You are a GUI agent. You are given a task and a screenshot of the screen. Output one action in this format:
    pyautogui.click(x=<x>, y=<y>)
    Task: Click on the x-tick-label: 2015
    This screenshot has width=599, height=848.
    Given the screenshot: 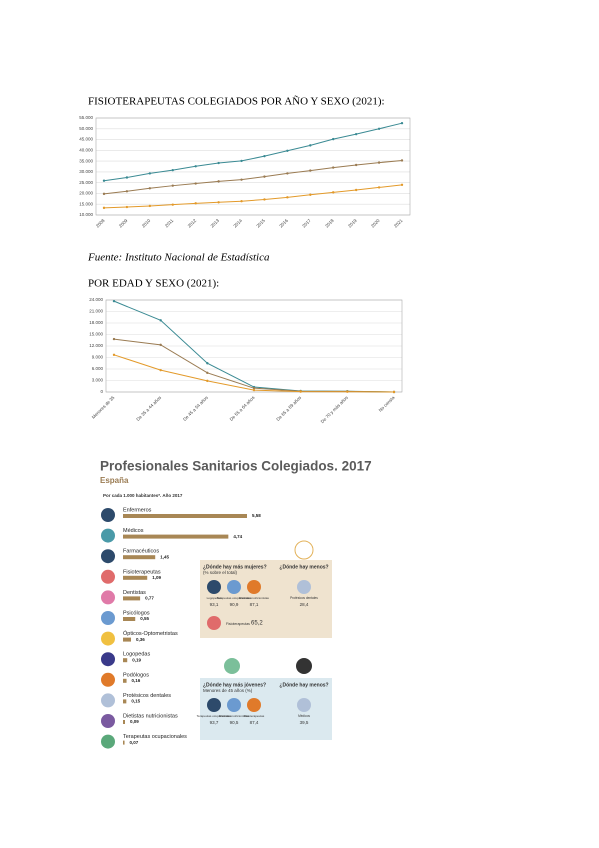 What is the action you would take?
    pyautogui.click(x=260, y=223)
    